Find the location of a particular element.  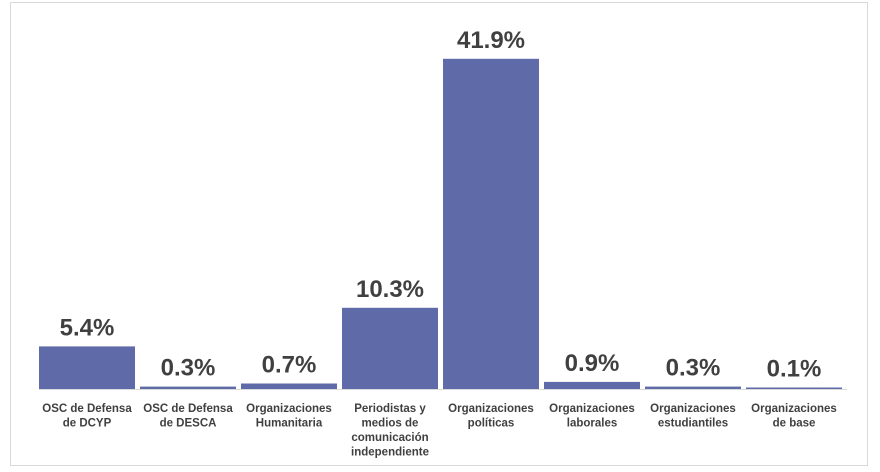

data-label-2: 0.7% is located at coordinates (289, 365).